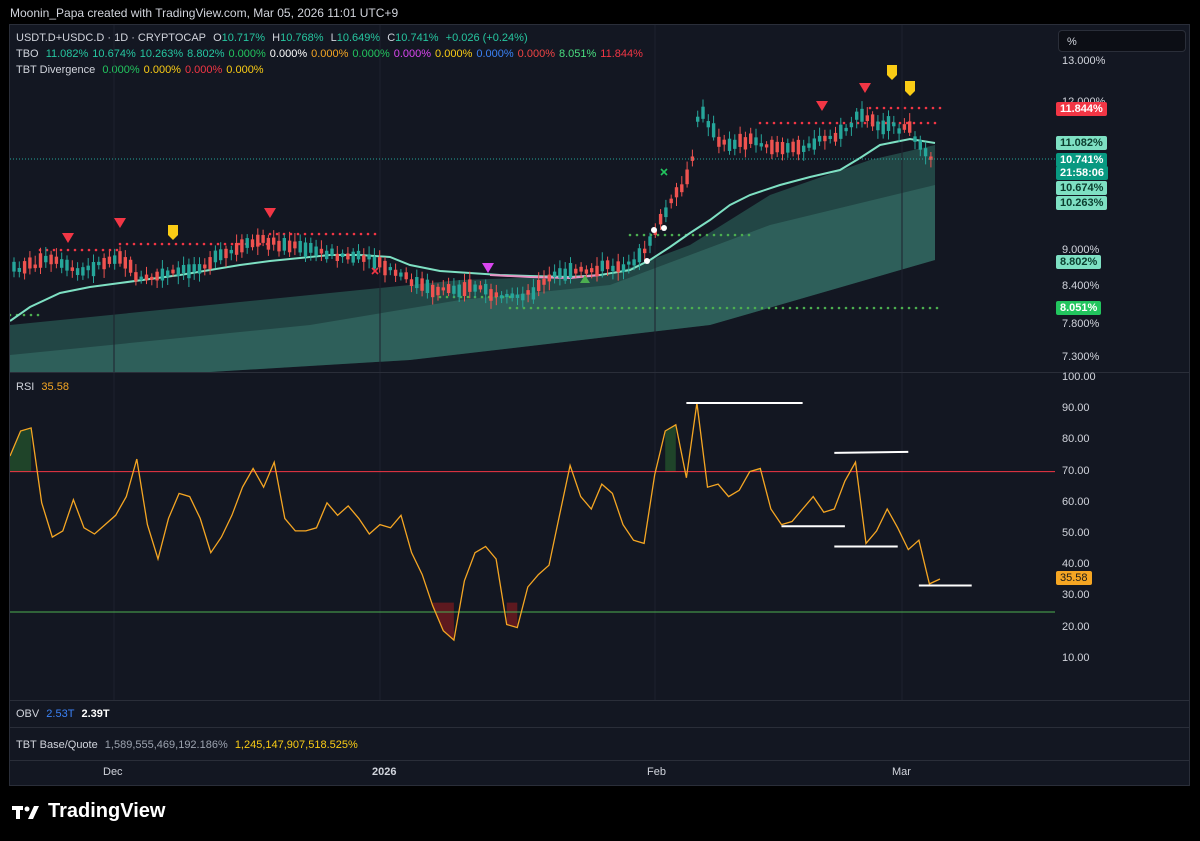  Describe the element at coordinates (1081, 109) in the screenshot. I see `price-tag: 11.844%` at that location.